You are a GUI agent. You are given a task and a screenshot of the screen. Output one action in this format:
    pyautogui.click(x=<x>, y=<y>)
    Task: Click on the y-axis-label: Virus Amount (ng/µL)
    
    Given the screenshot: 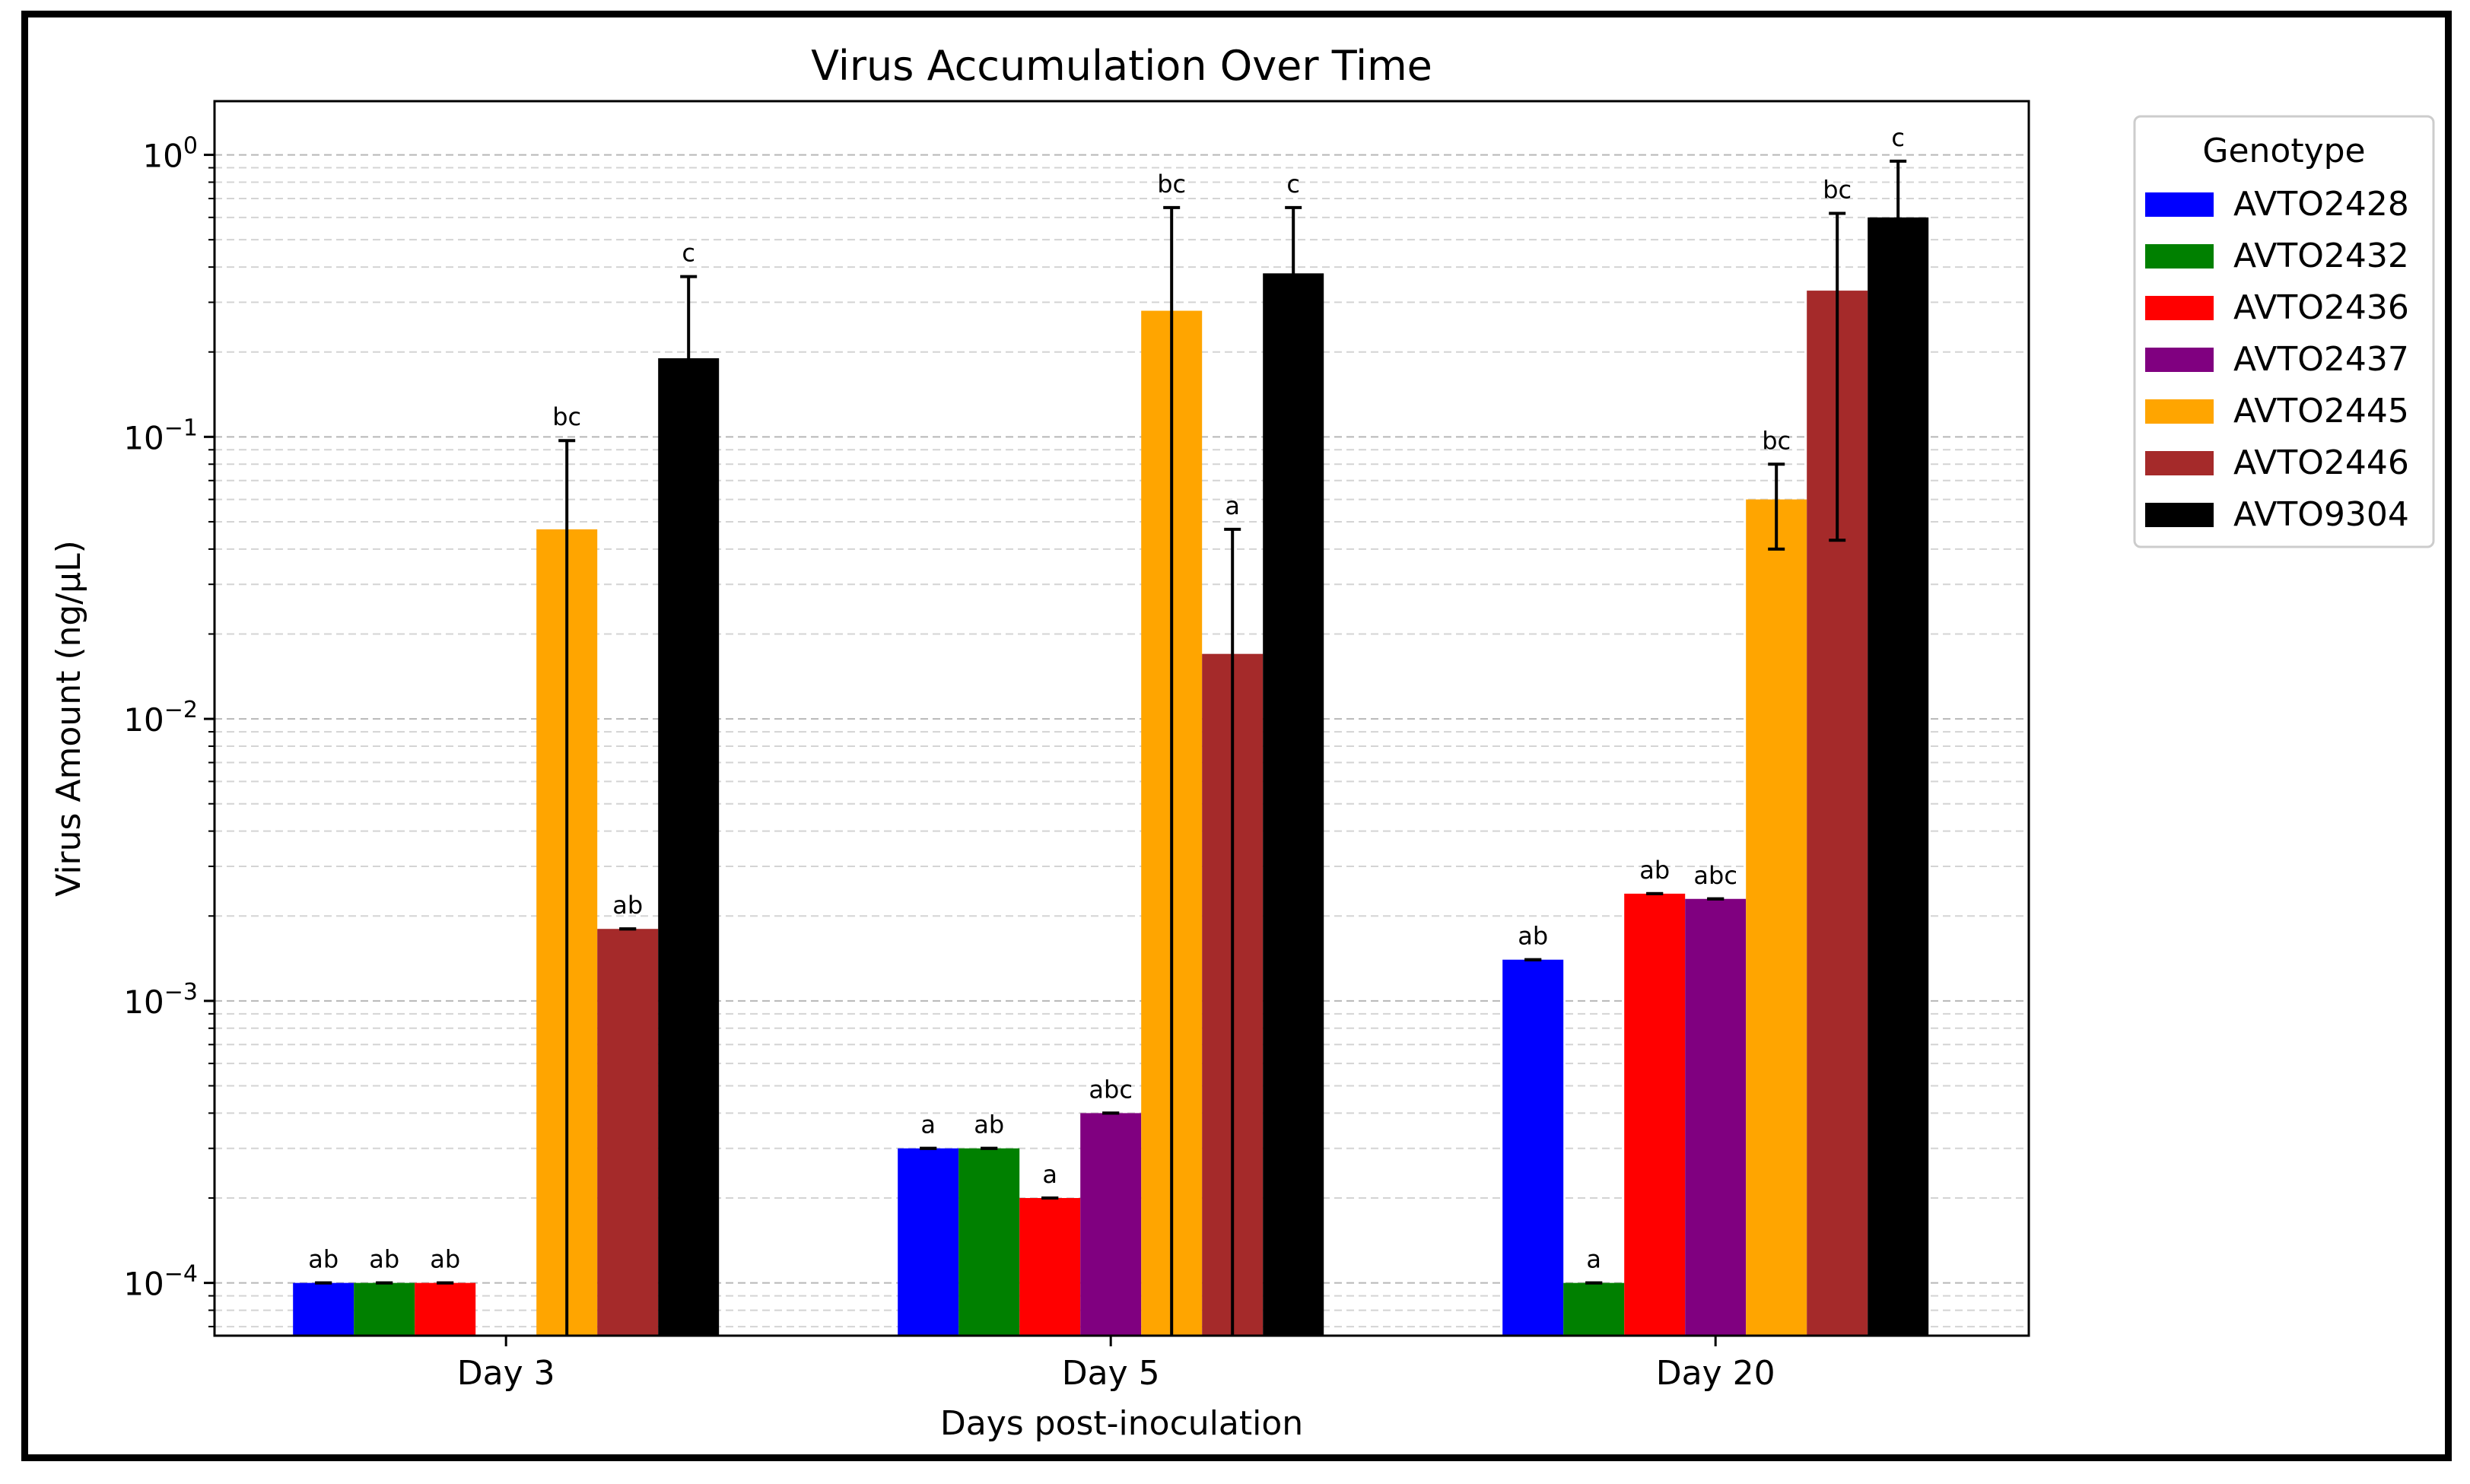 What is the action you would take?
    pyautogui.click(x=68, y=718)
    